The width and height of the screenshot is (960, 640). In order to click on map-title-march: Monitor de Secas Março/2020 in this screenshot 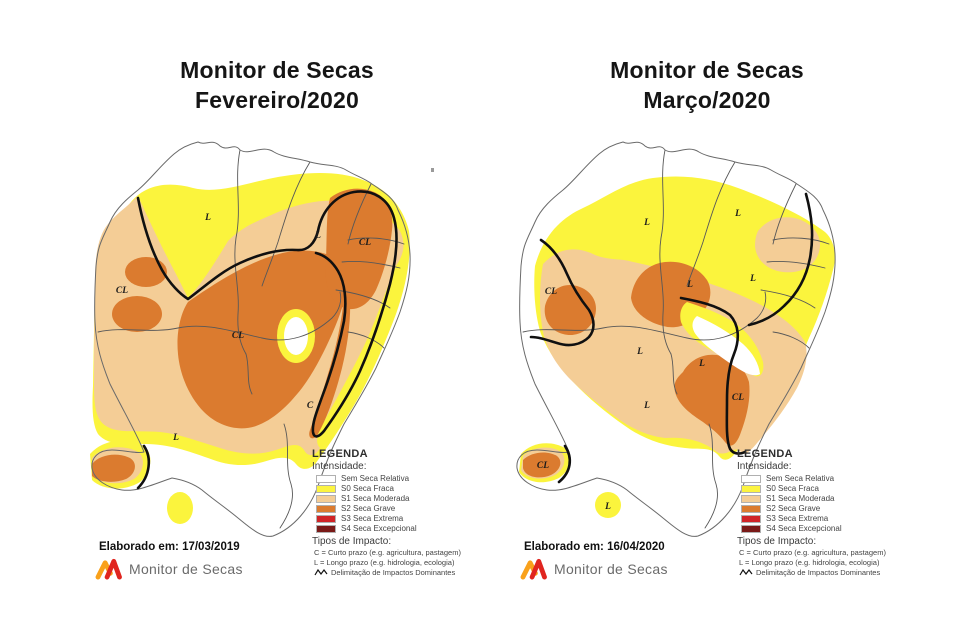, I will do `click(707, 85)`.